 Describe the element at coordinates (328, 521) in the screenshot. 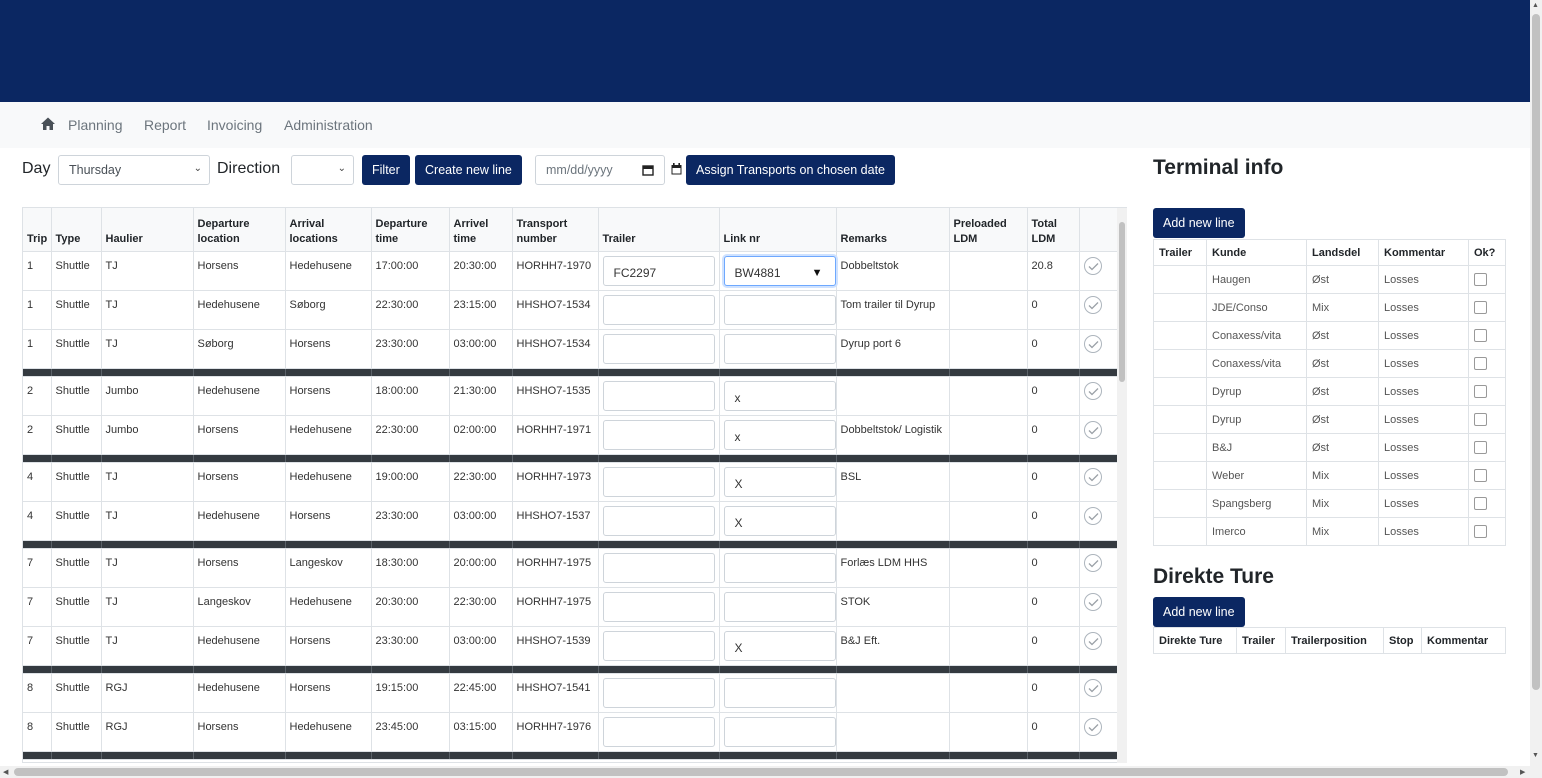

I see `cell-arr: Horsens` at that location.